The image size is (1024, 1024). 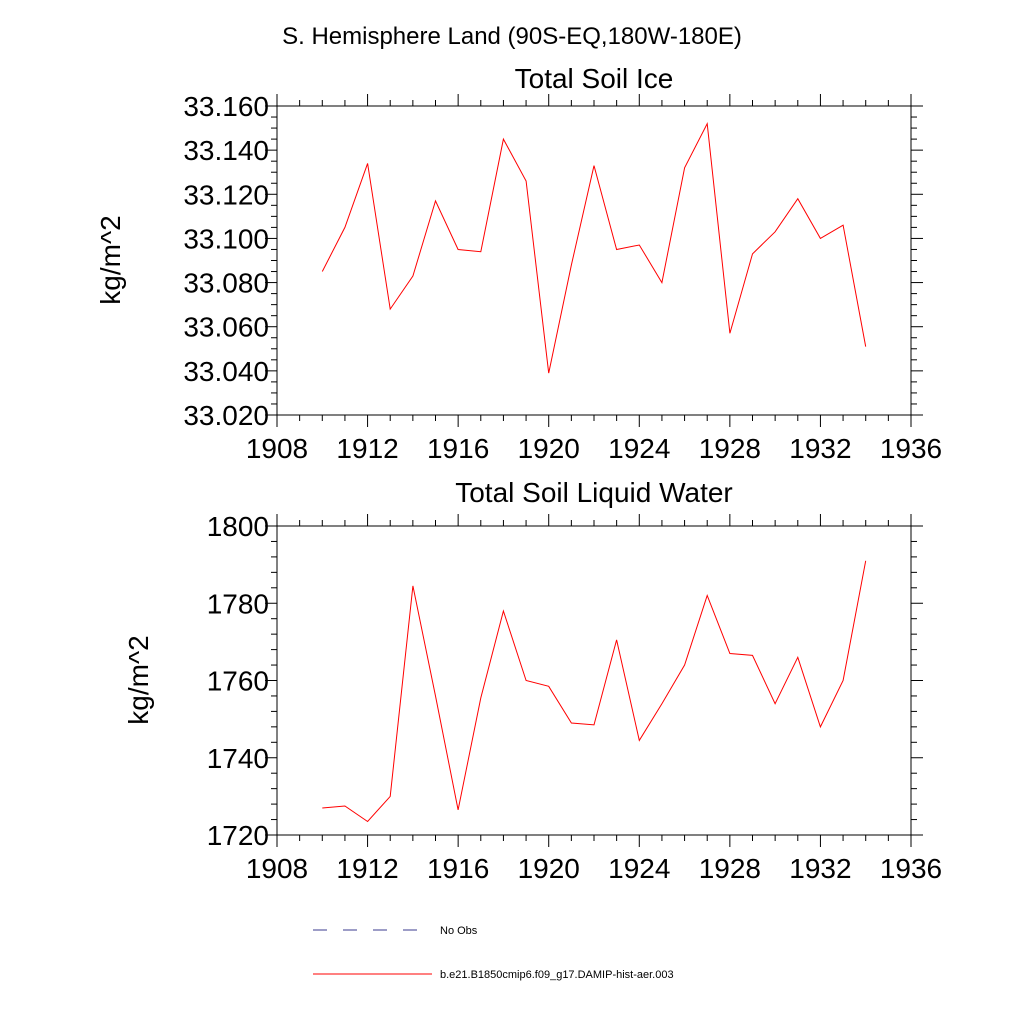 I want to click on y-tick-label: 33.020, so click(x=226, y=415).